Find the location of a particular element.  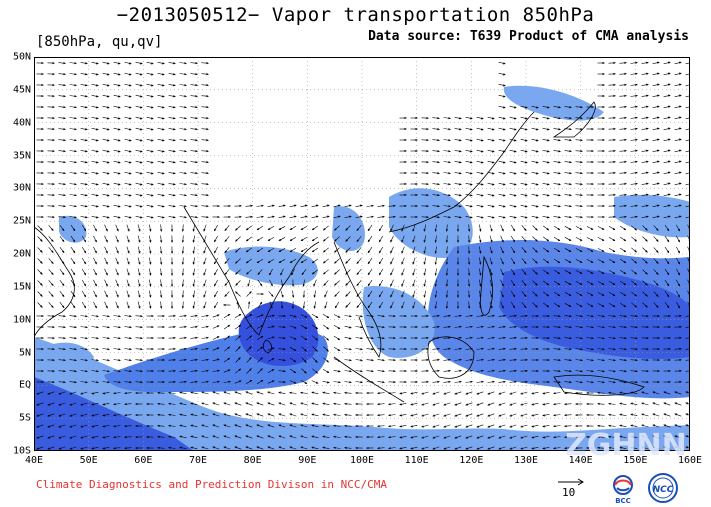

svg-text: ZGHNN is located at coordinates (626, 445).